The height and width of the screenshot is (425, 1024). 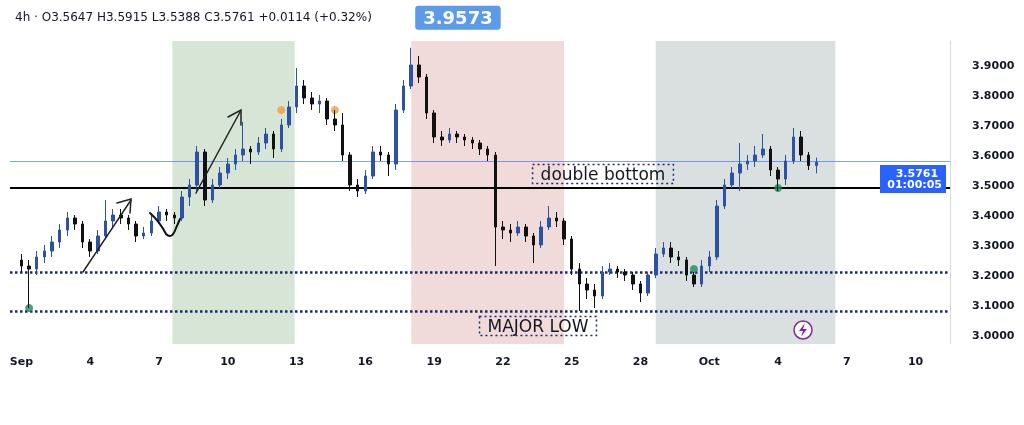 What do you see at coordinates (993, 65) in the screenshot?
I see `y-tick-label: 3.9000` at bounding box center [993, 65].